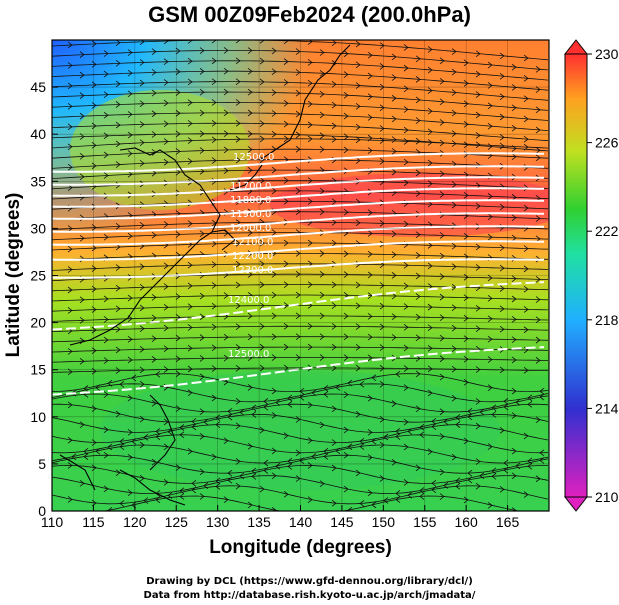 The width and height of the screenshot is (619, 605). Describe the element at coordinates (384, 522) in the screenshot. I see `x-tick-label: 150` at that location.